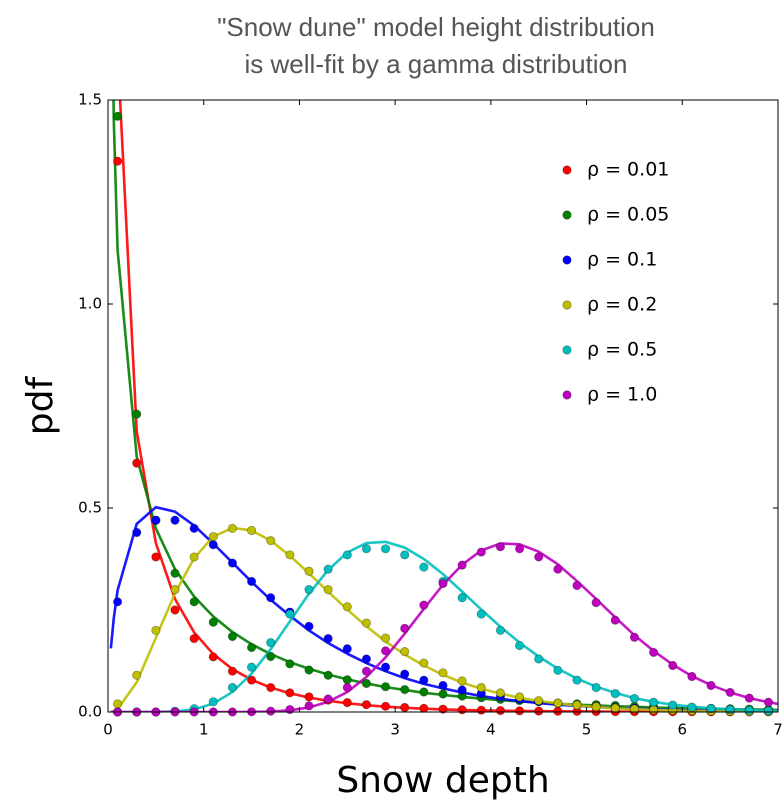  I want to click on x-tick-label: 5, so click(587, 730).